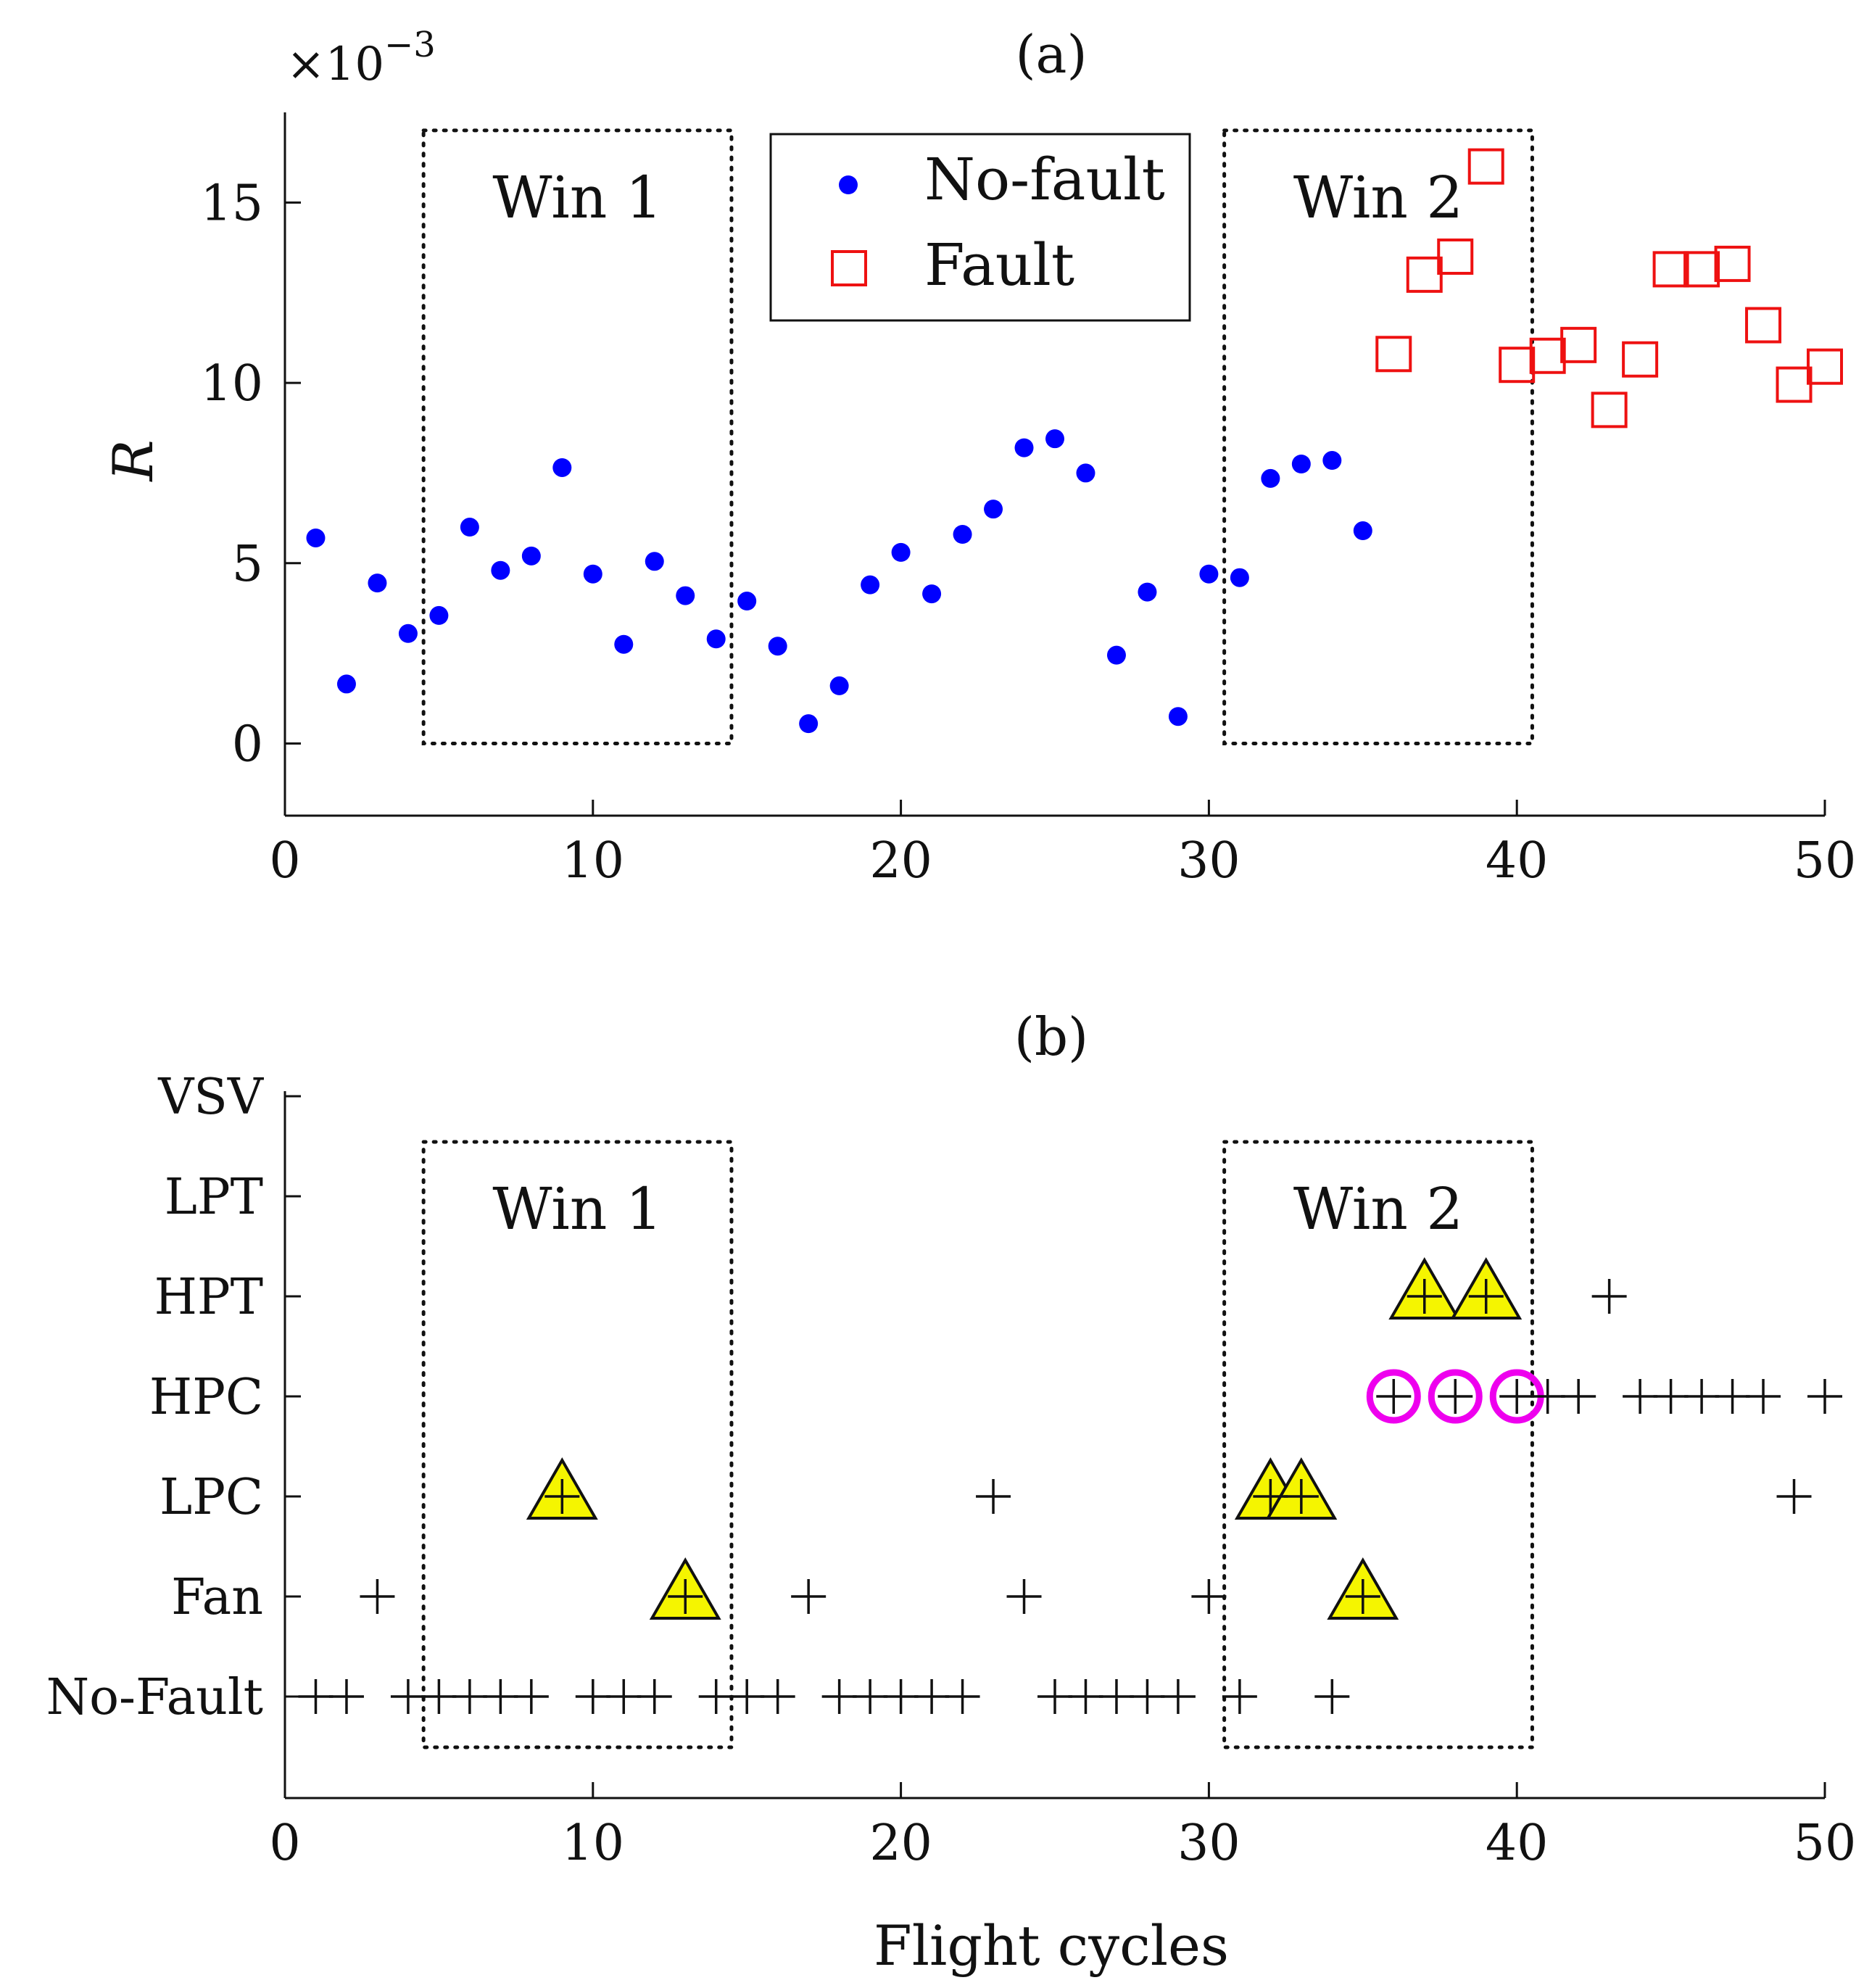  What do you see at coordinates (1208, 861) in the screenshot?
I see `a-x-tick-label: 30` at bounding box center [1208, 861].